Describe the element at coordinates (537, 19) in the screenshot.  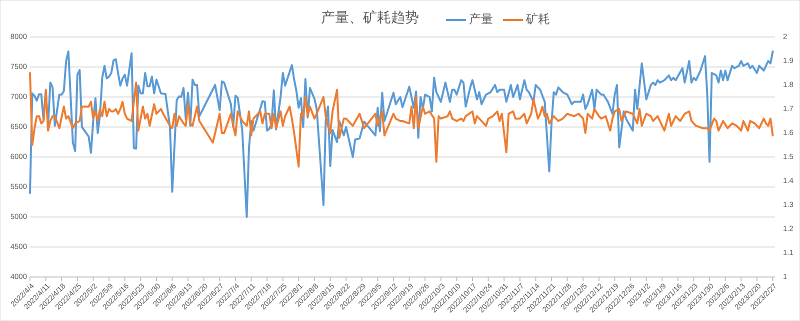
I see `legend-label: 矿耗` at that location.